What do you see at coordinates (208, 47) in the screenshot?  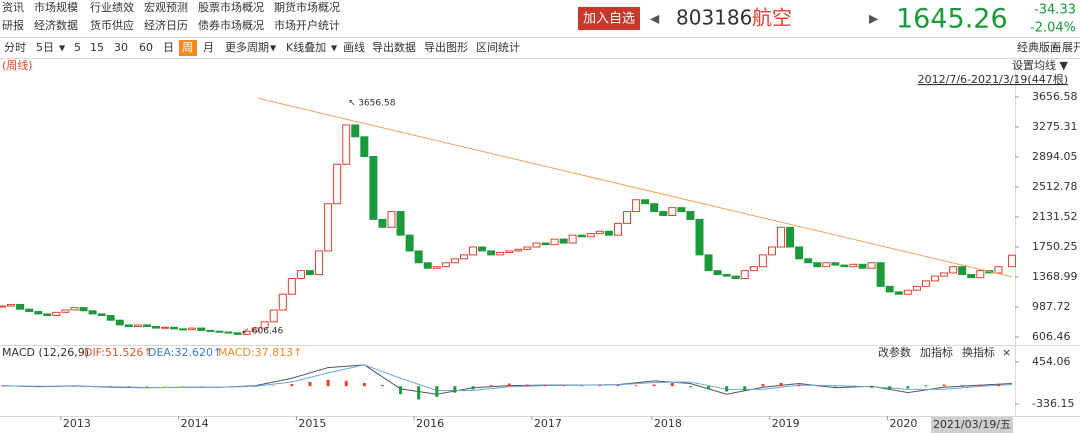 I see `toolbar-item: 月` at bounding box center [208, 47].